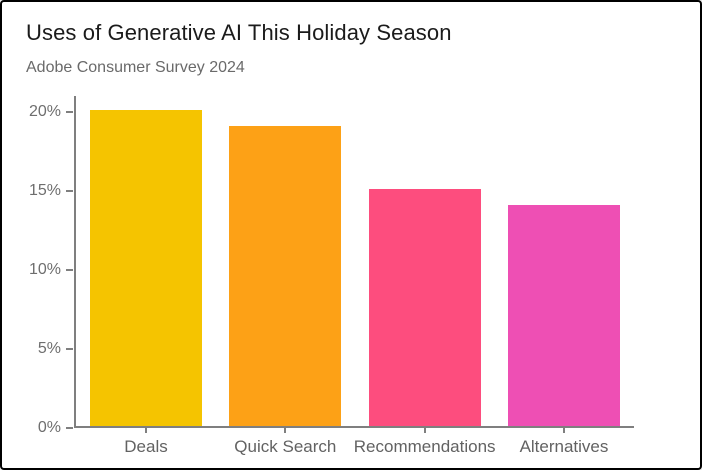 This screenshot has width=702, height=470. What do you see at coordinates (146, 268) in the screenshot?
I see `bar-deals` at bounding box center [146, 268].